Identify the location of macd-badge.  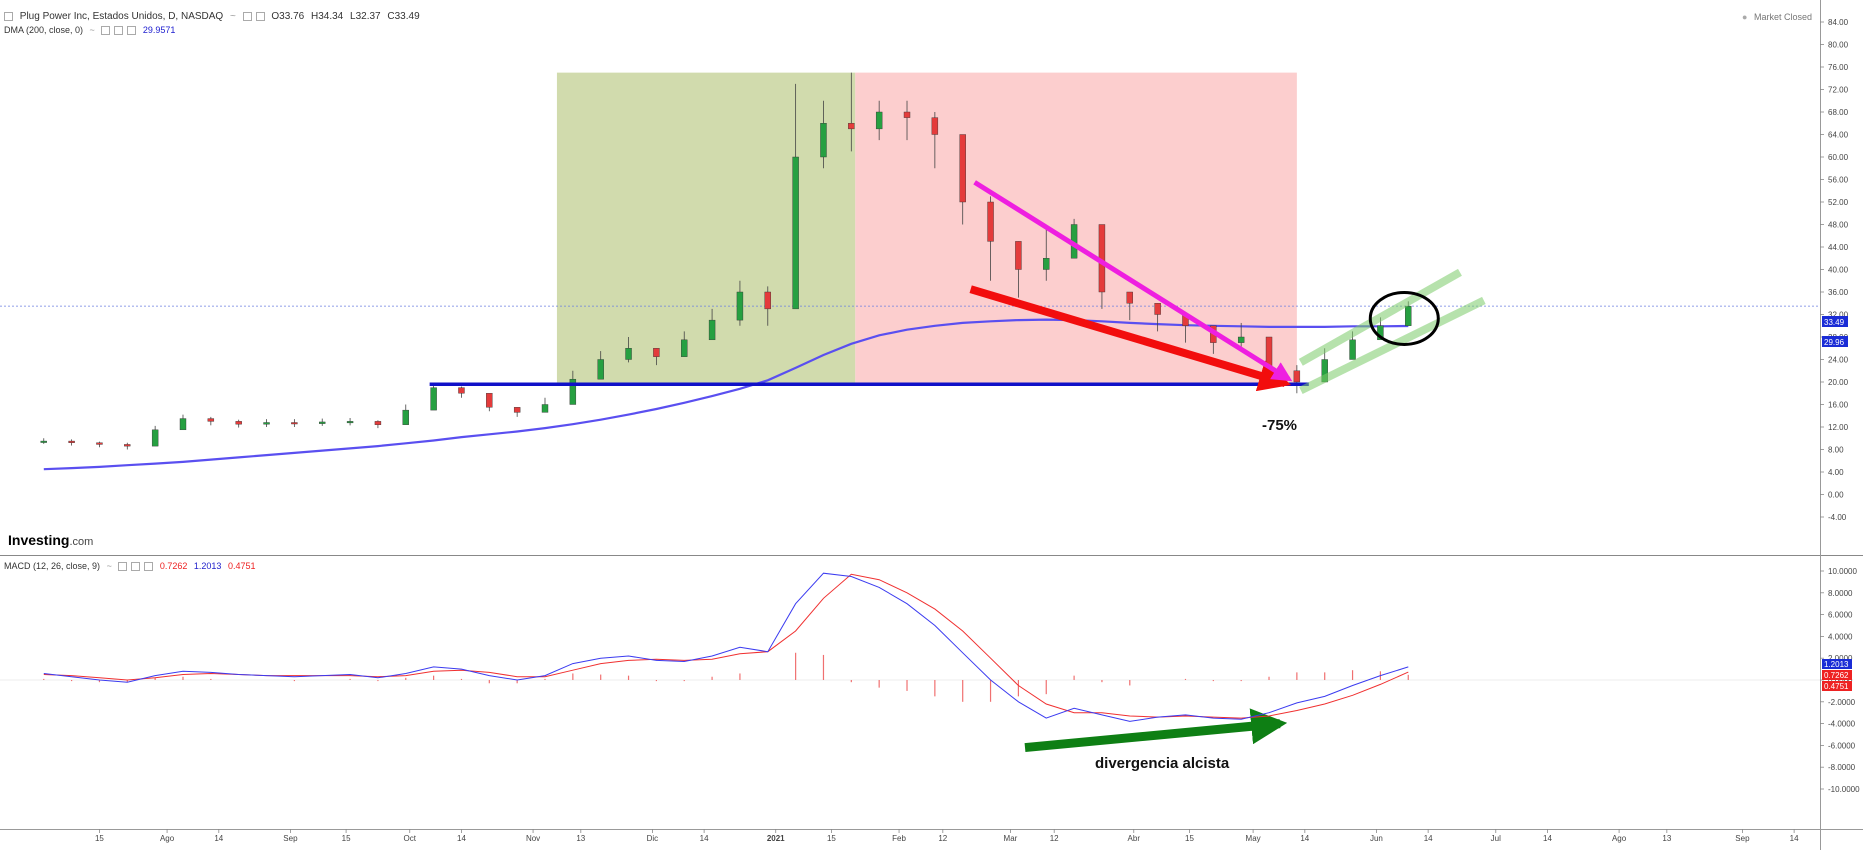
(1837, 664).